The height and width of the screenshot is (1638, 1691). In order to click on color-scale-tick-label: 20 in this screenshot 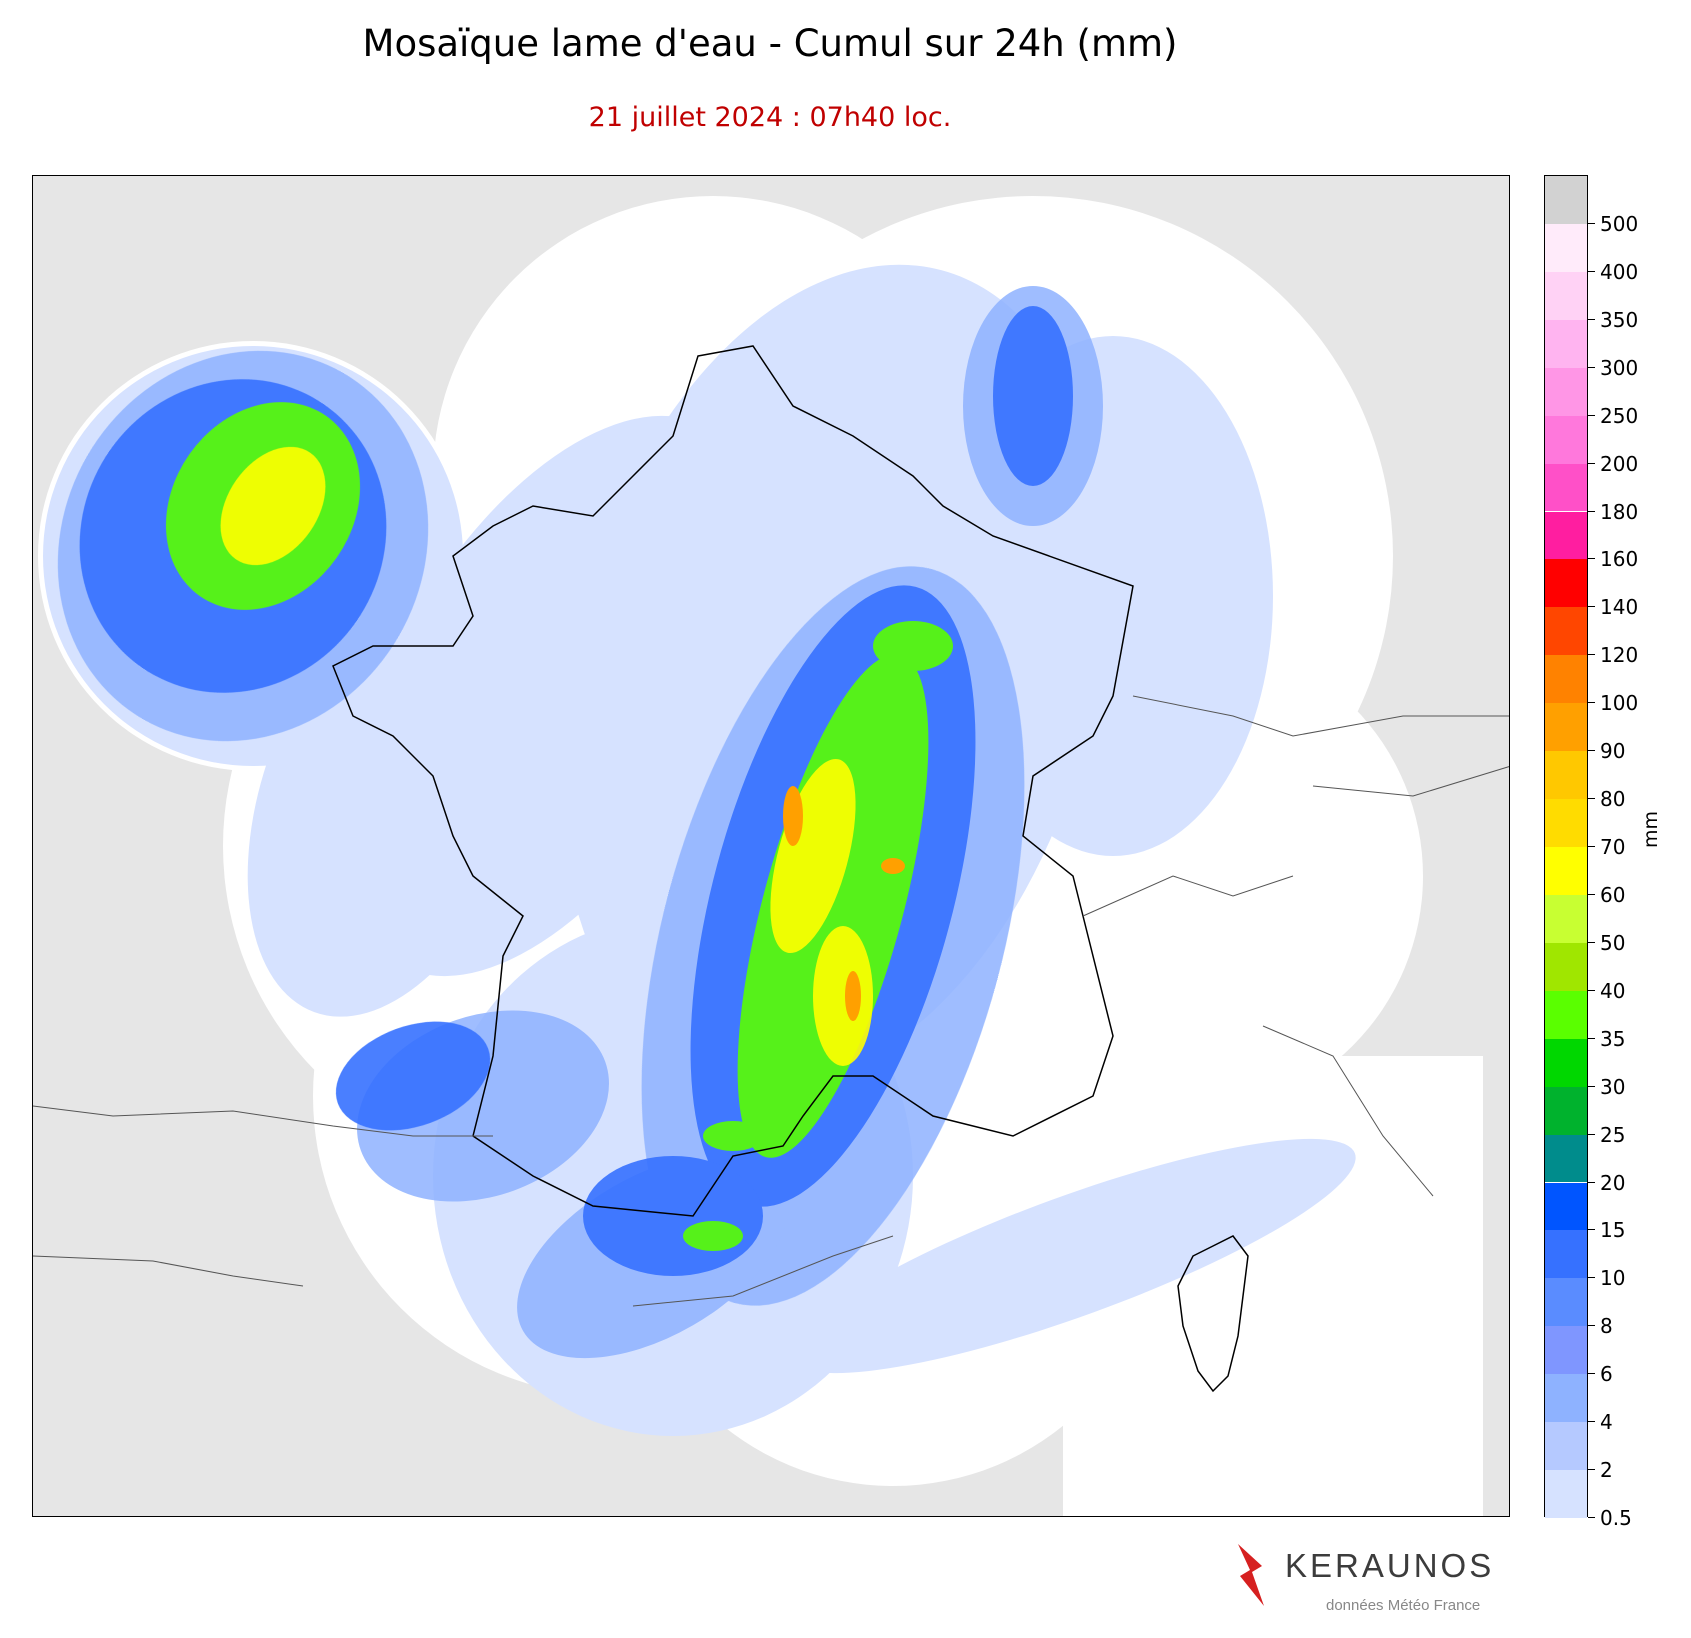, I will do `click(1613, 1182)`.